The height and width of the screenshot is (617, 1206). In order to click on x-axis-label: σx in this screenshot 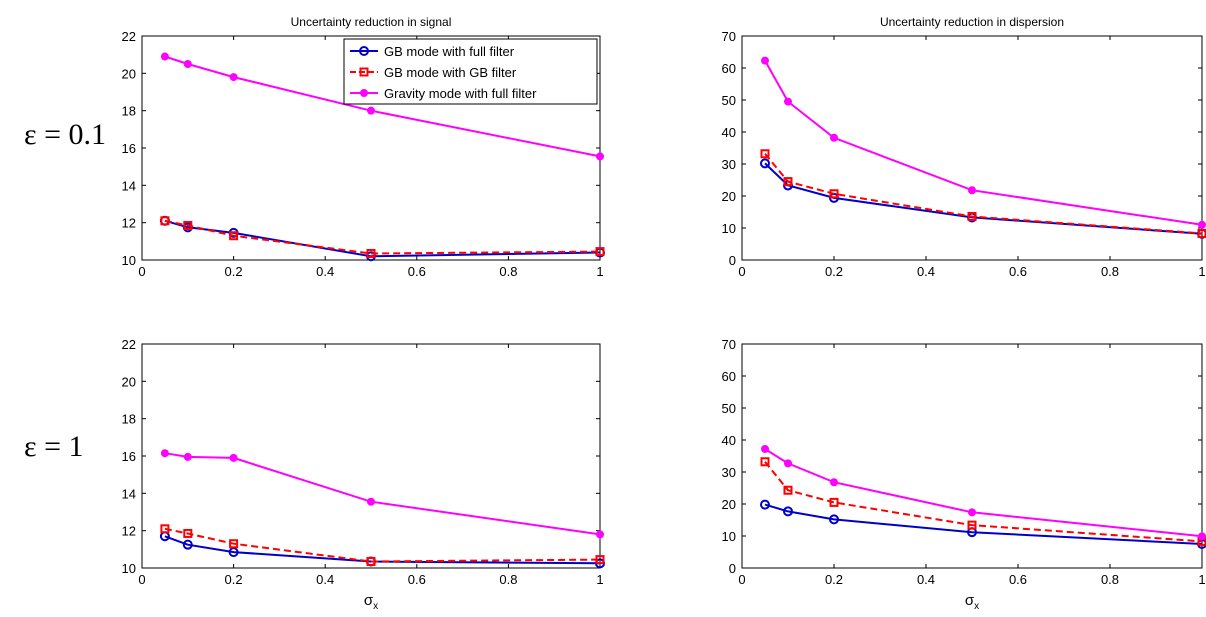, I will do `click(972, 602)`.